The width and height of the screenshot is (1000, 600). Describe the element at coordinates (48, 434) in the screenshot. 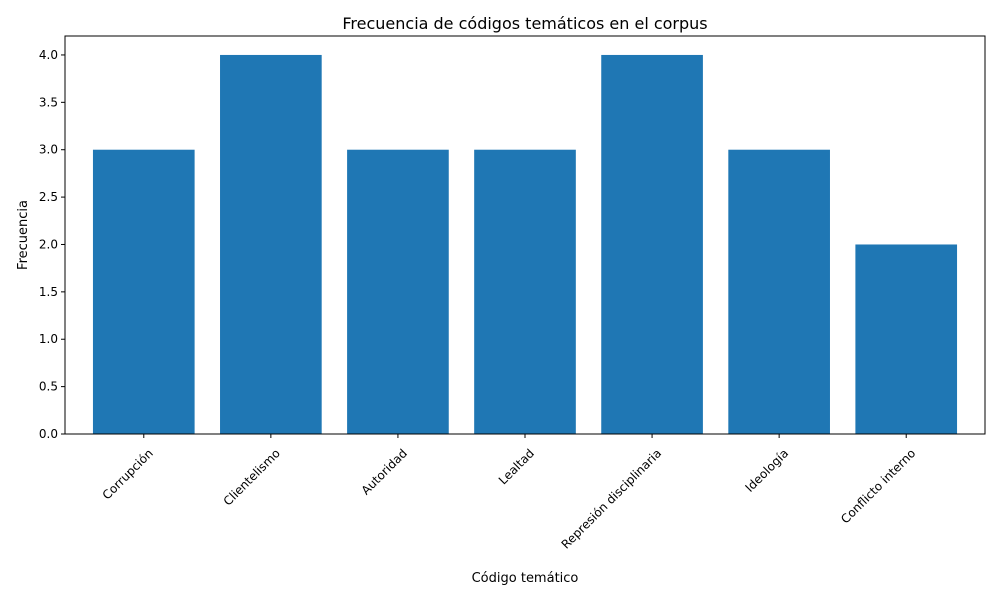

I see `y-tick-label-0: 0.0` at that location.